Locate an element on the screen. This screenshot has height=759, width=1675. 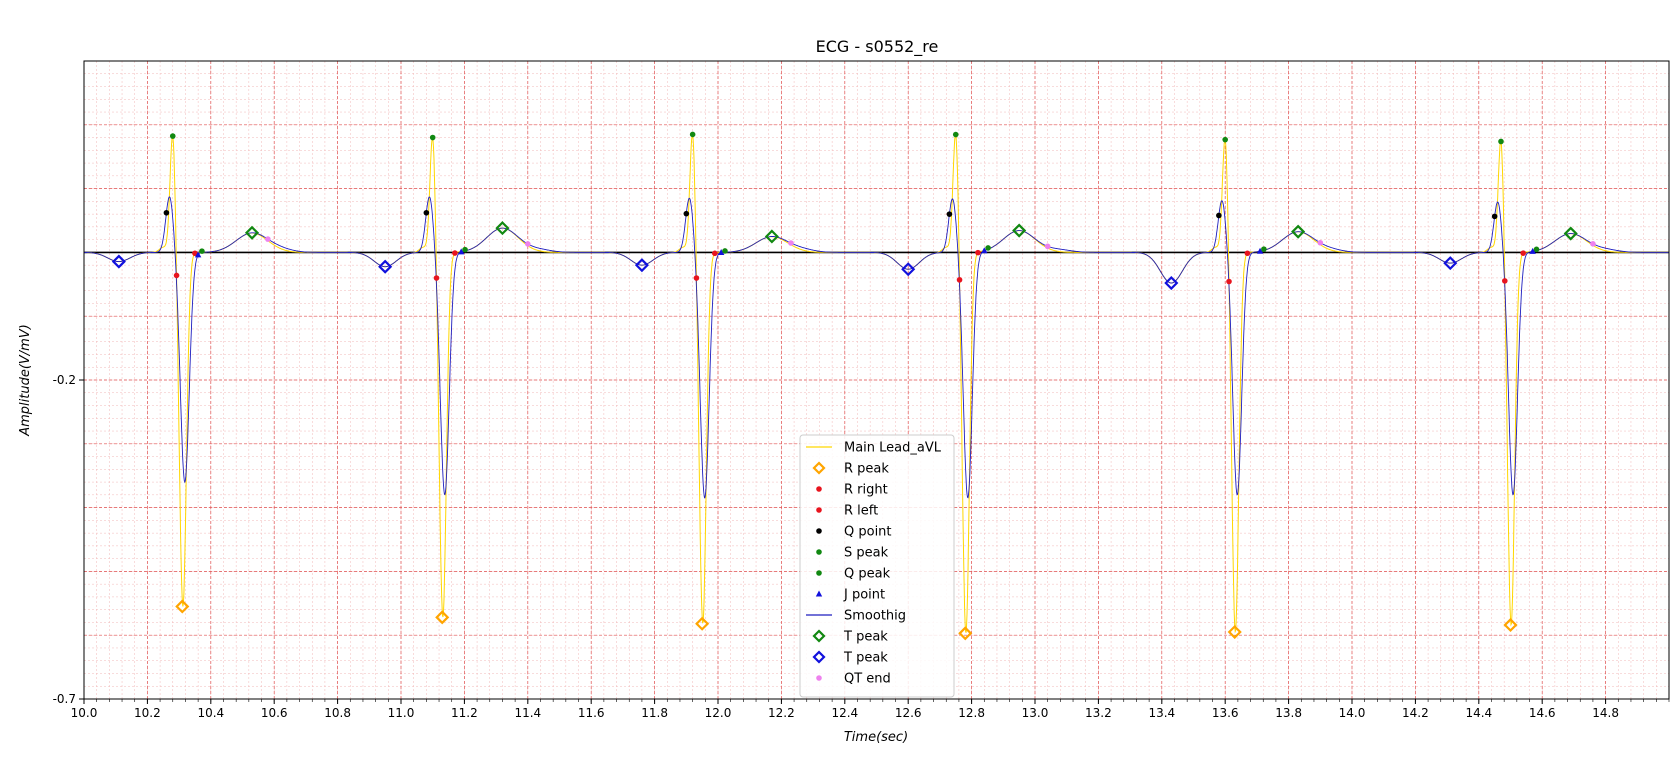
legend-box is located at coordinates (877, 566).